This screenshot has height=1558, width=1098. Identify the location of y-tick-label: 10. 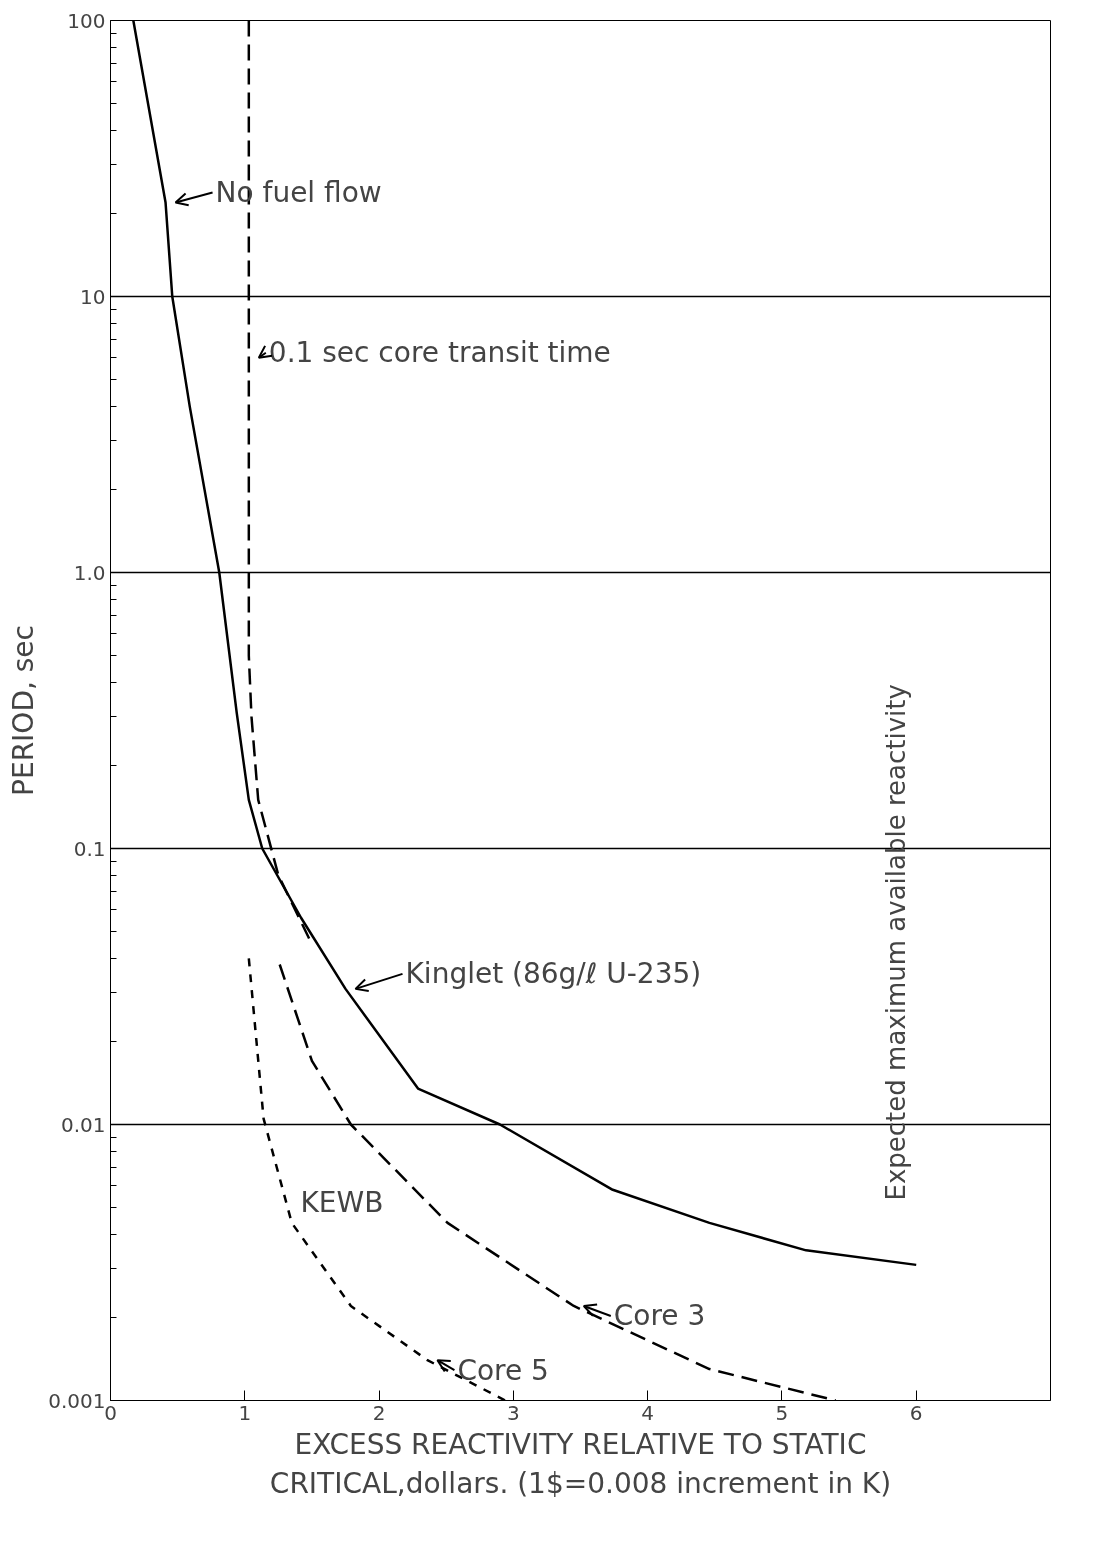
(93, 296).